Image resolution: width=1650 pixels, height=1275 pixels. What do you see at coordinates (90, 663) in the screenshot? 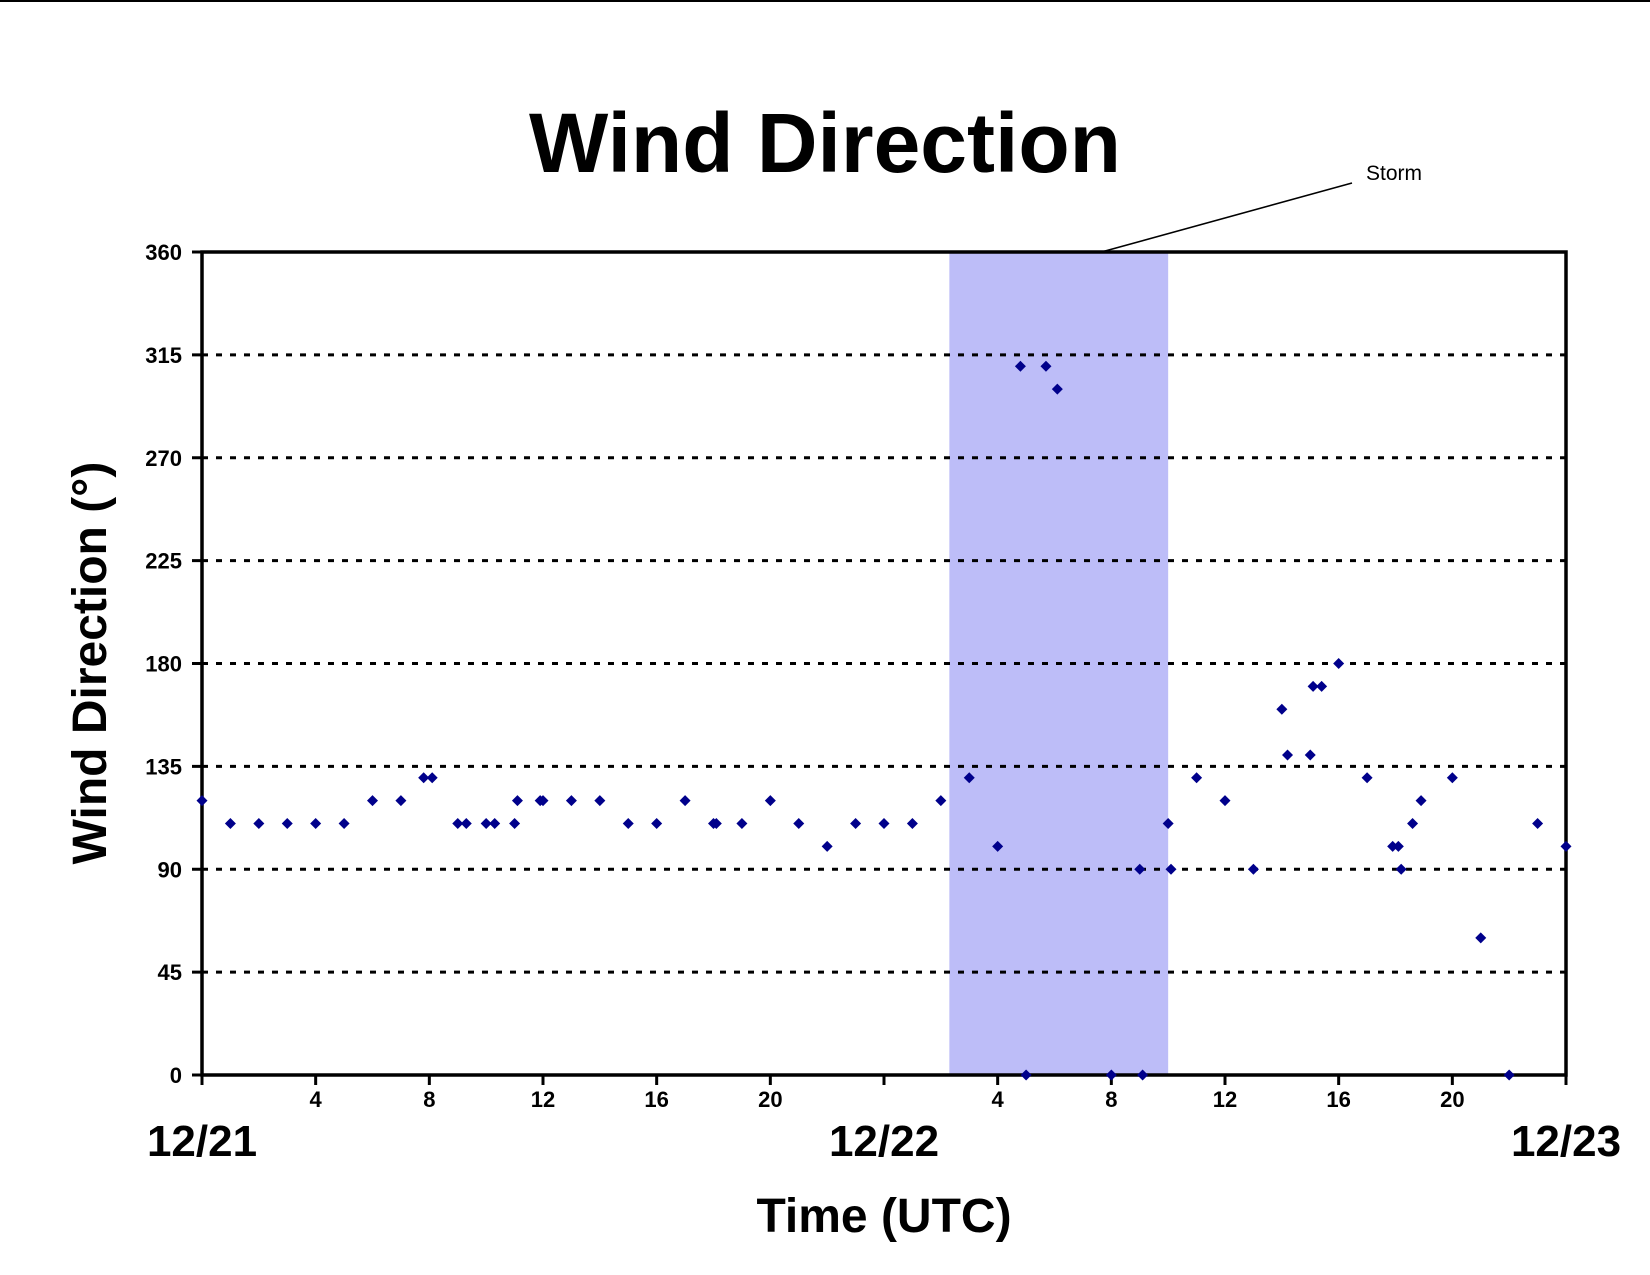
I see `y-axis-title: Wind Direction (°)` at bounding box center [90, 663].